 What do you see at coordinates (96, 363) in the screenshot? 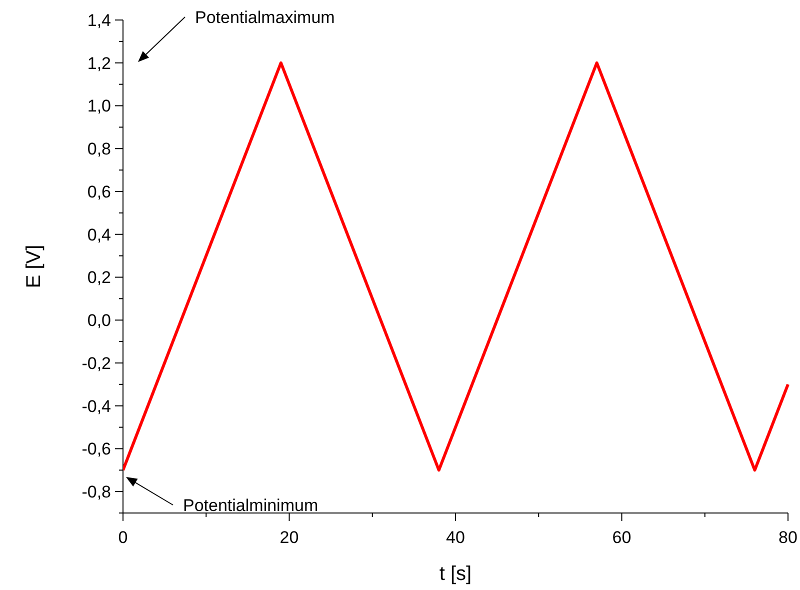
I see `y-tick-label: -0,2` at bounding box center [96, 363].